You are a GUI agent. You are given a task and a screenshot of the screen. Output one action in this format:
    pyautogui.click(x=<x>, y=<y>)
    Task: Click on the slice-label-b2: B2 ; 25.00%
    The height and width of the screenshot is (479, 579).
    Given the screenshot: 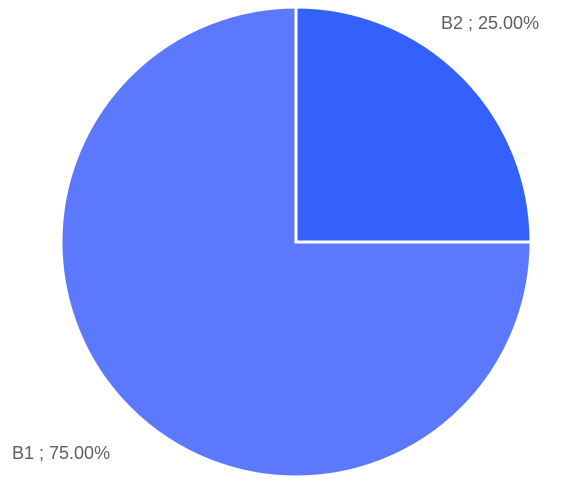 What is the action you would take?
    pyautogui.click(x=490, y=23)
    